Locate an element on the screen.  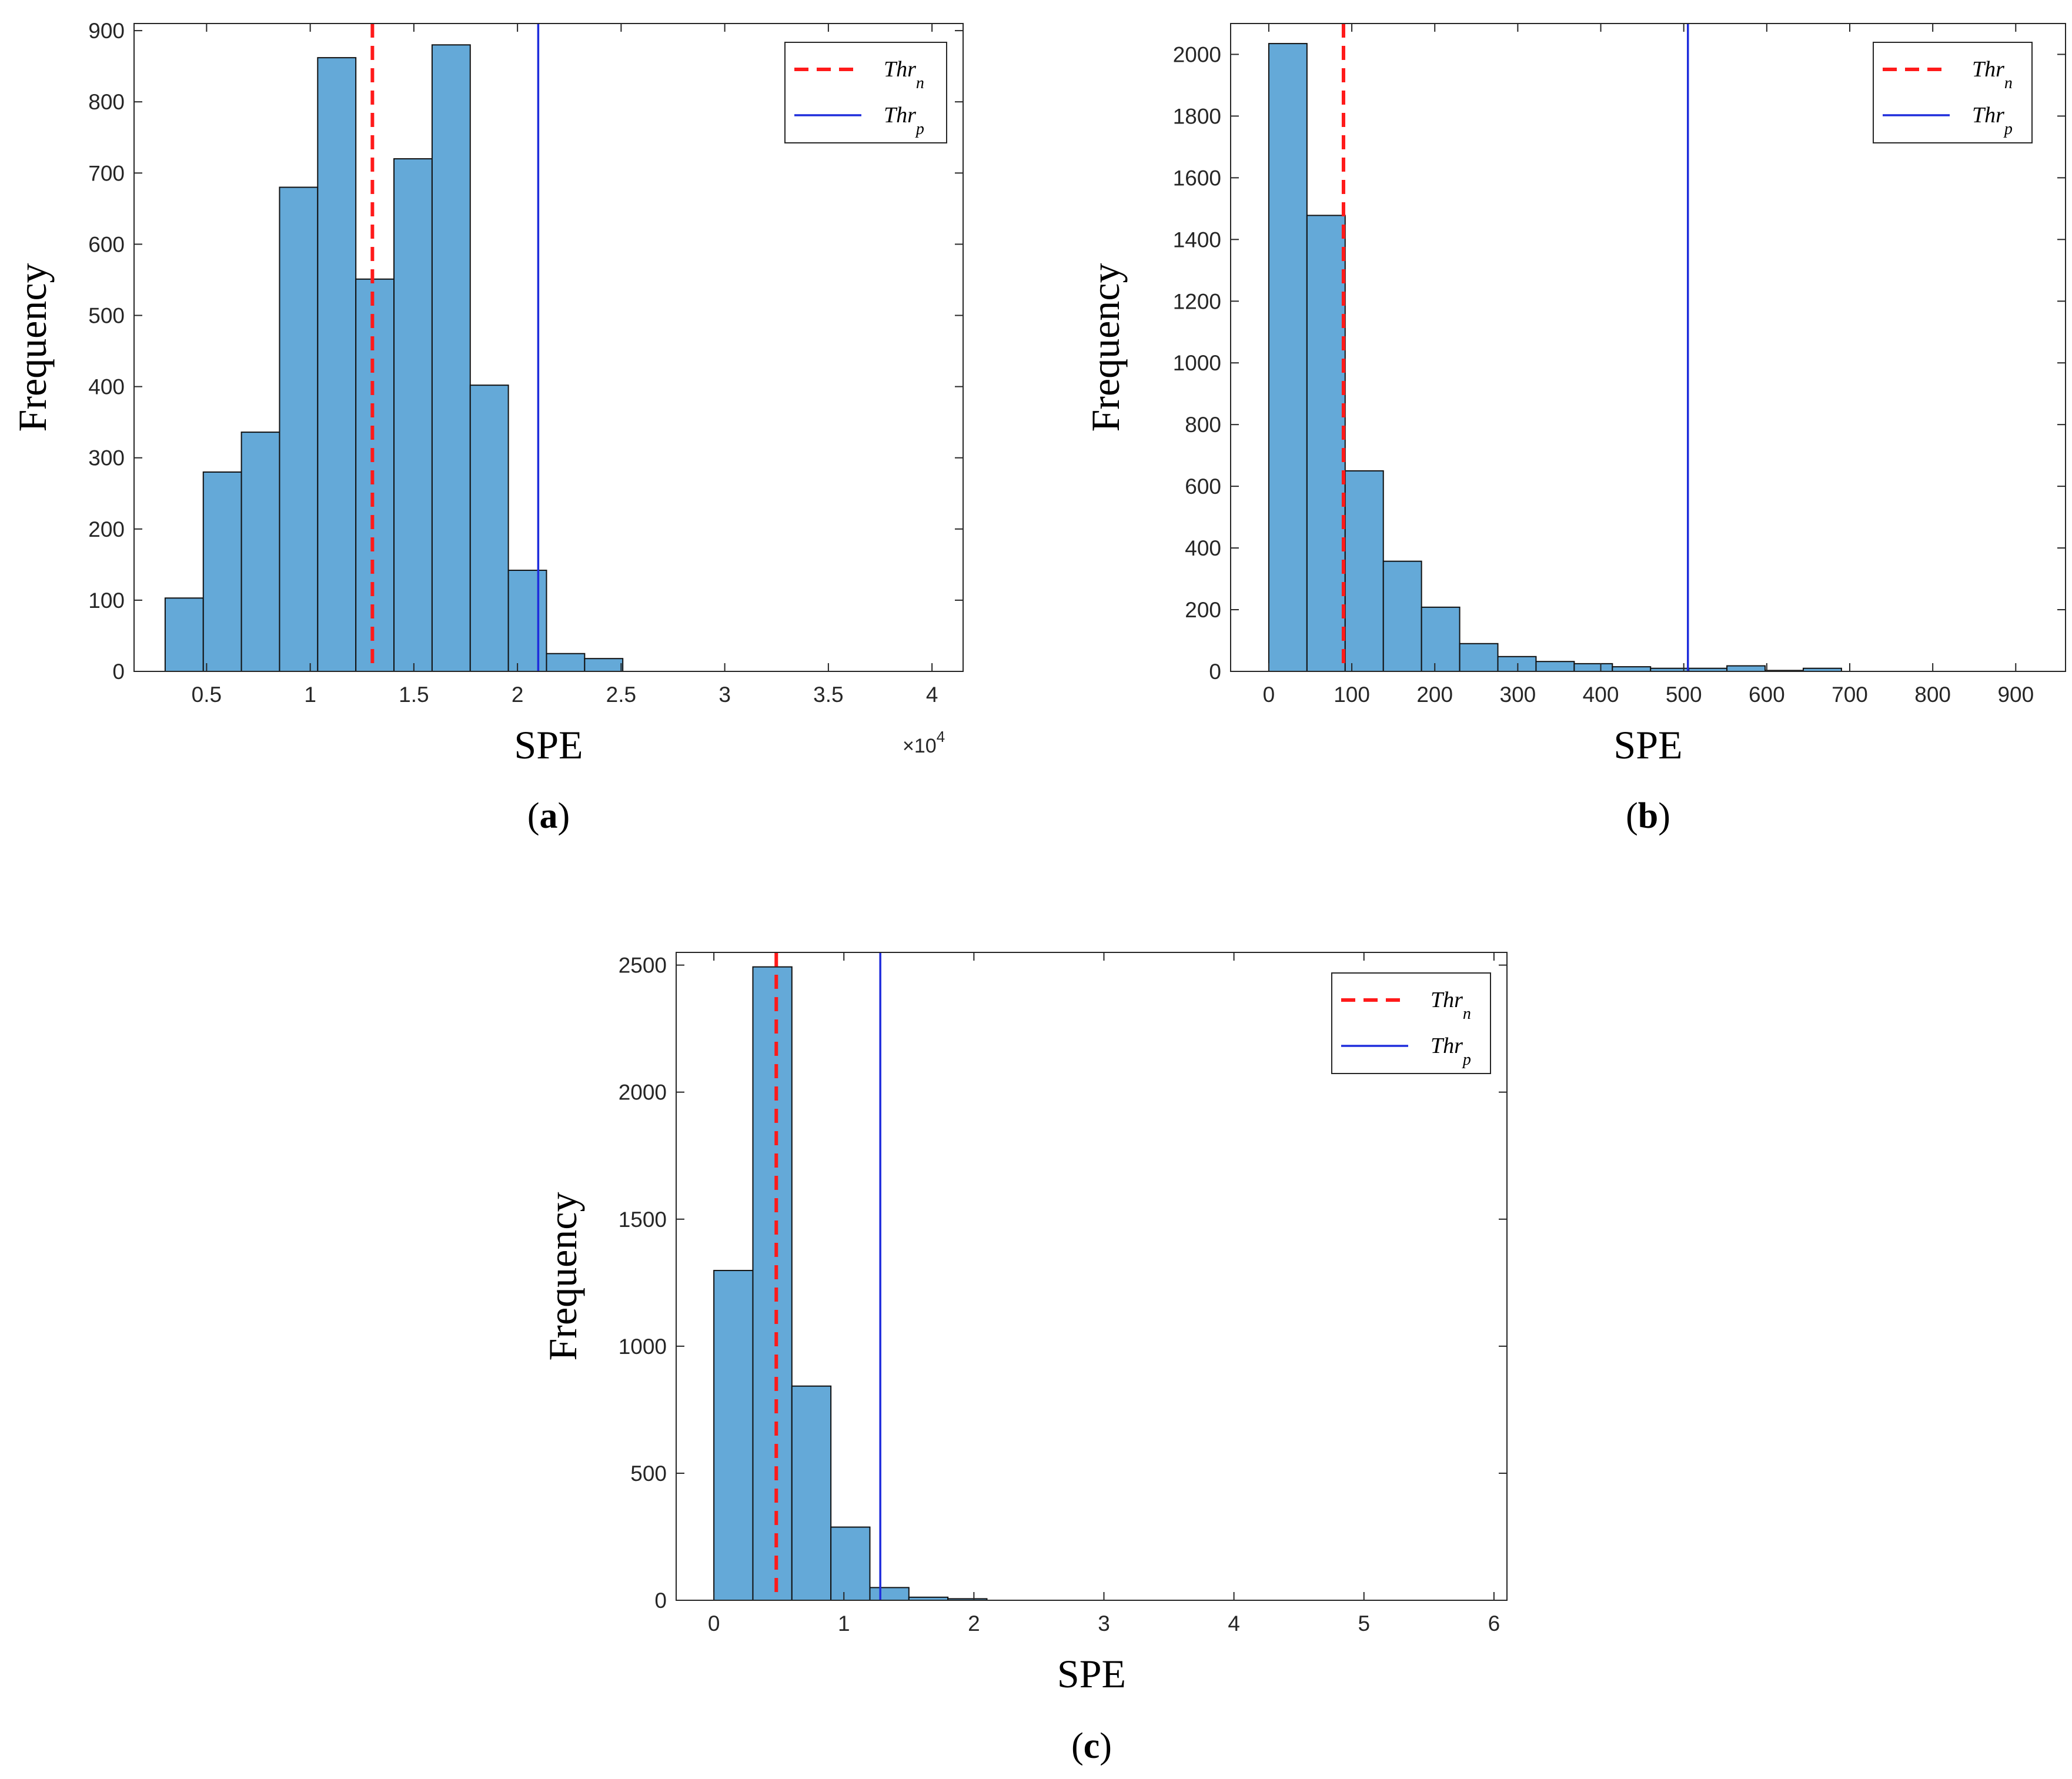
subfigure-label: (a) is located at coordinates (548, 816).